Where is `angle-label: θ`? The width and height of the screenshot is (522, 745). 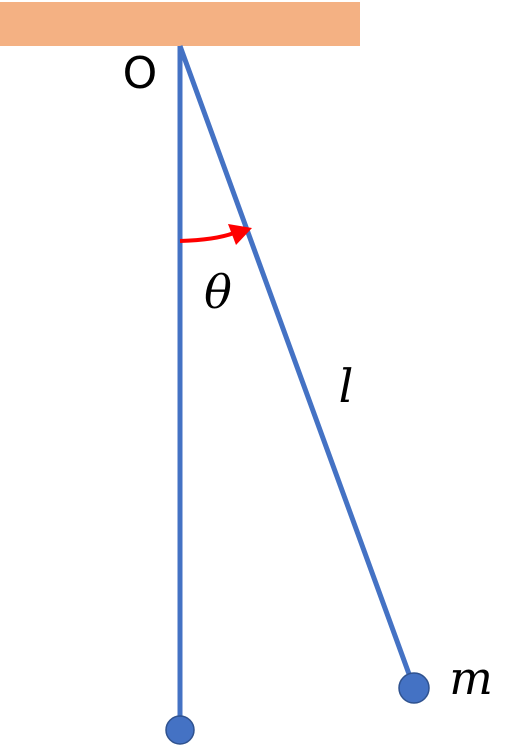 angle-label: θ is located at coordinates (218, 292).